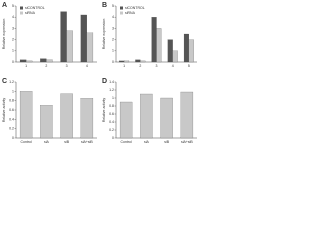 This screenshot has height=240, width=320. What do you see at coordinates (111, 82) in the screenshot?
I see `y-tick-label: 1.4` at bounding box center [111, 82].